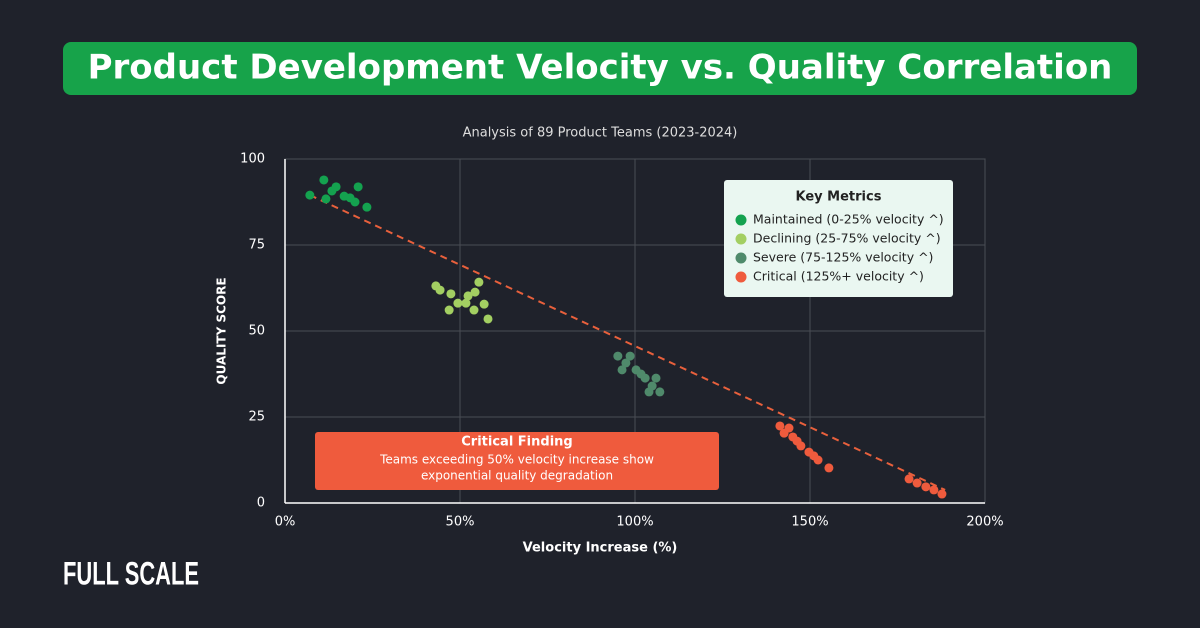  Describe the element at coordinates (838, 276) in the screenshot. I see `legend-label: Critical (125%+ velocity ^)` at that location.